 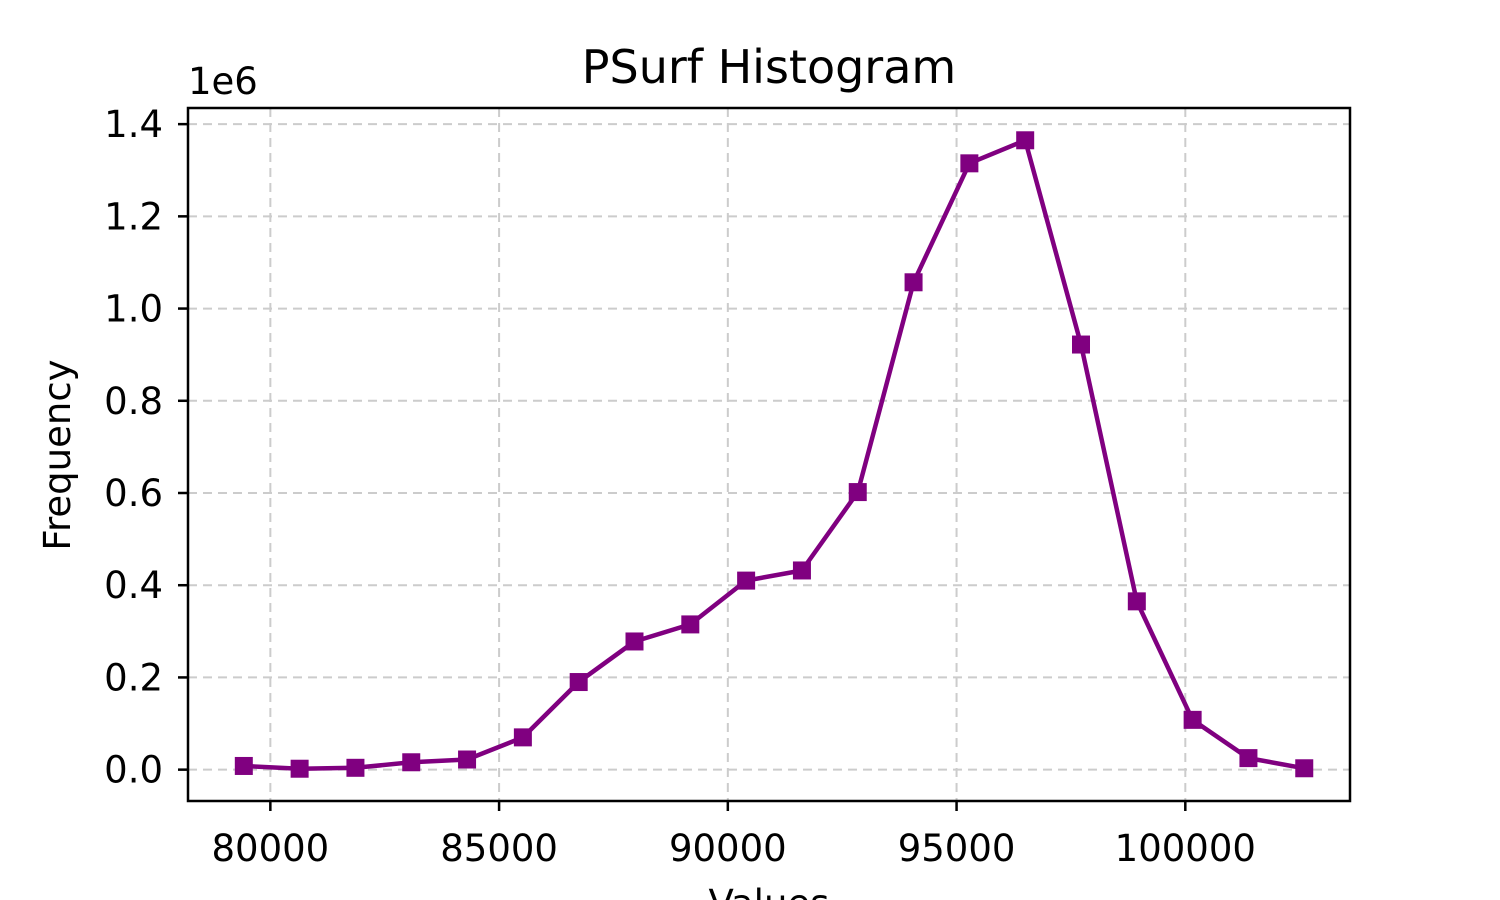 What do you see at coordinates (133, 677) in the screenshot?
I see `y-tick-label: 0.2` at bounding box center [133, 677].